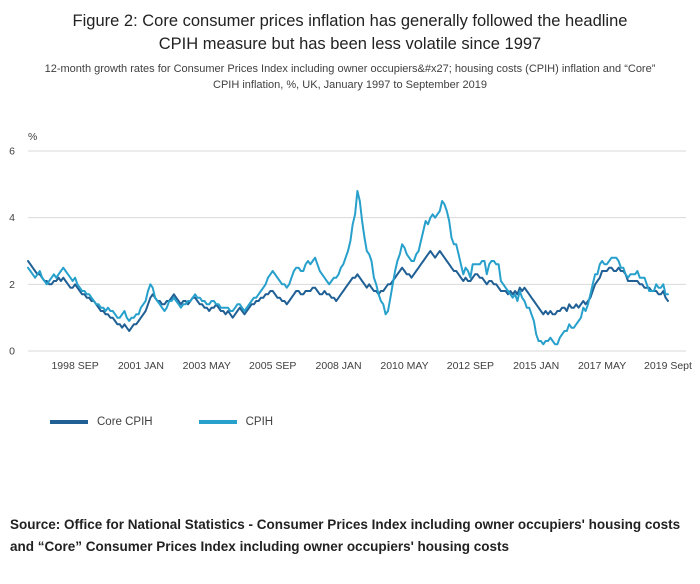 The height and width of the screenshot is (584, 700). I want to click on legend-item: Core CPIH, so click(101, 422).